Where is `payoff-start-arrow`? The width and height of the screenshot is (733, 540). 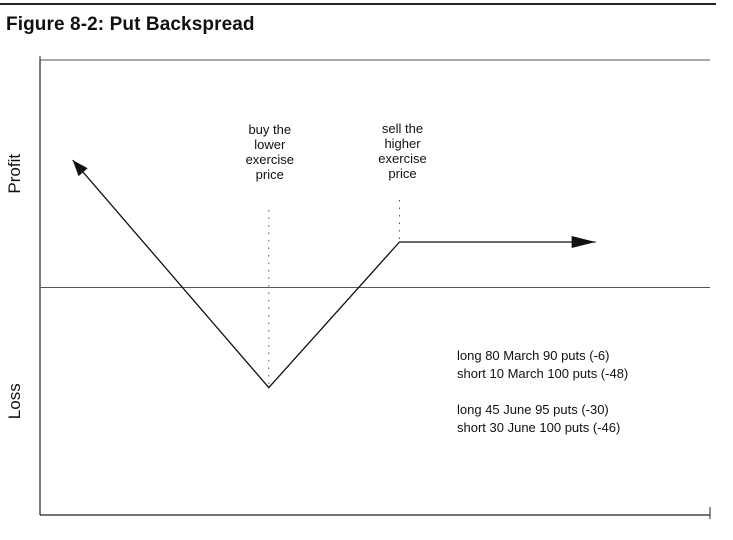
payoff-start-arrow is located at coordinates (80, 168).